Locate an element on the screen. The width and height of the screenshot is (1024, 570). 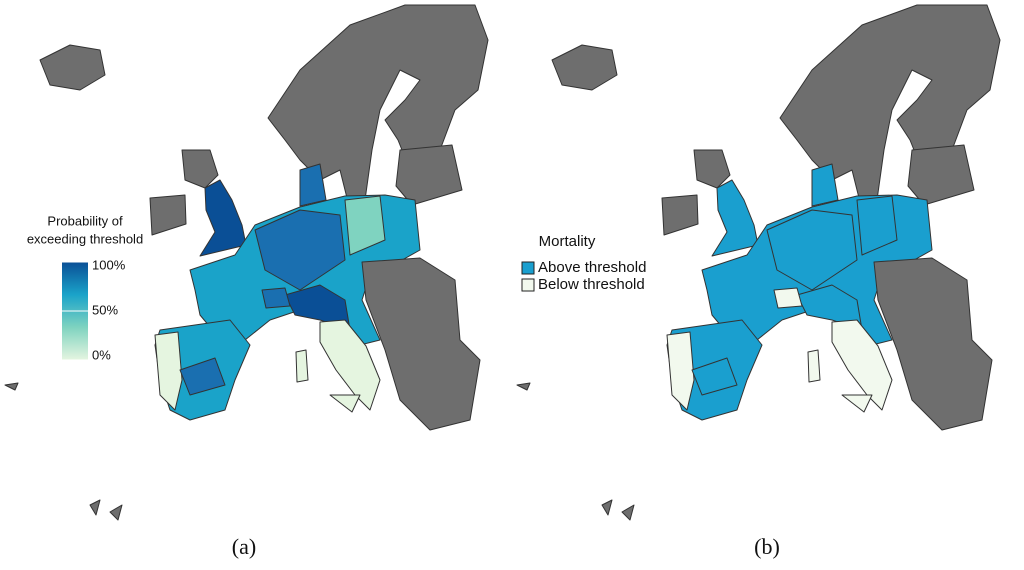
legend-title: exceeding threshold is located at coordinates (85, 238).